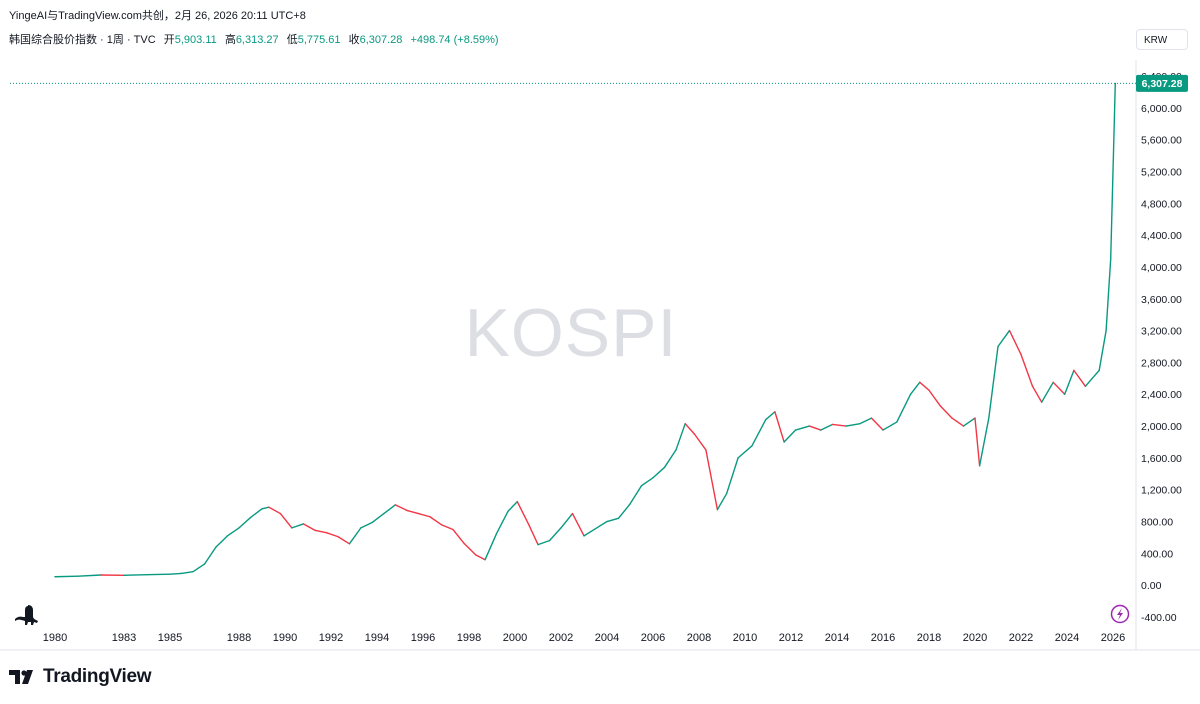 Image resolution: width=1200 pixels, height=704 pixels. I want to click on open-label: 开, so click(169, 40).